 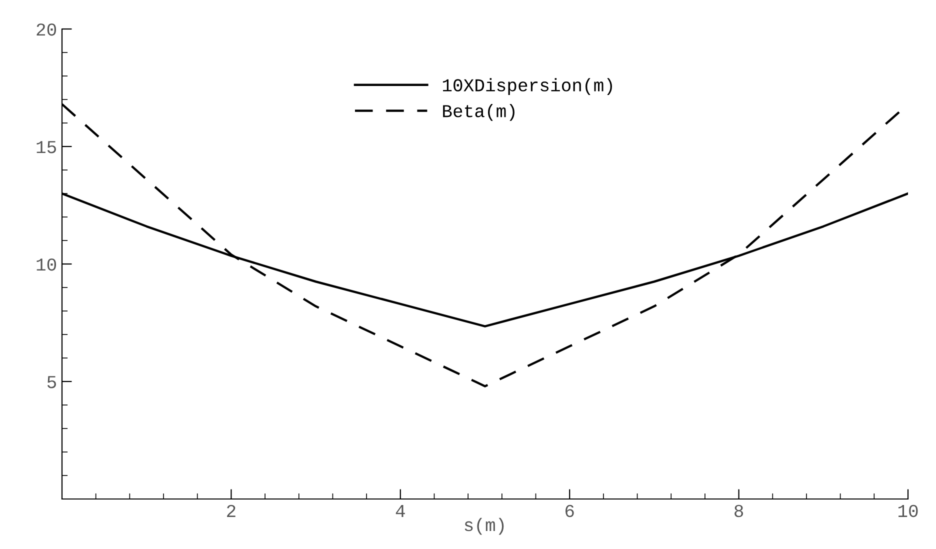 I want to click on x-tick-label: 8, so click(x=739, y=511).